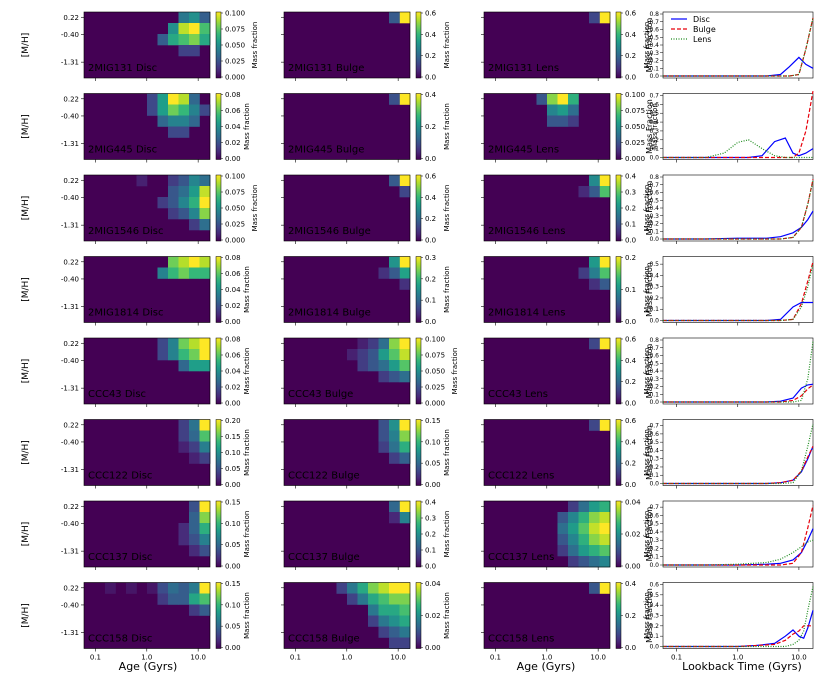 The width and height of the screenshot is (822, 677). Describe the element at coordinates (233, 584) in the screenshot. I see `colorbar-tick-label: 0.15` at that location.